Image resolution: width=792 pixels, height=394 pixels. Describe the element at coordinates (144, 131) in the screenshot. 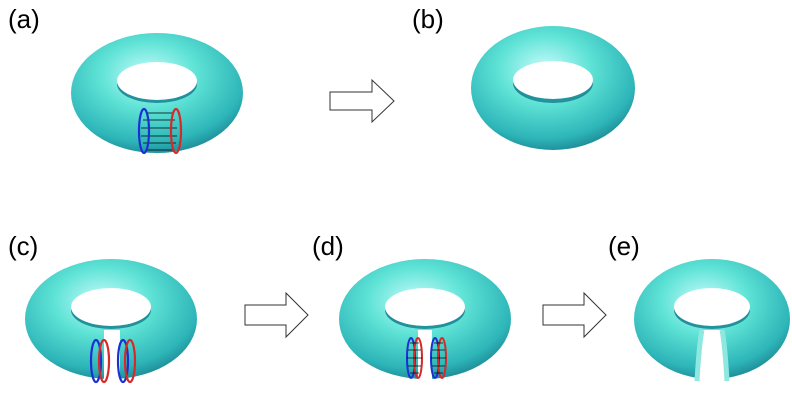

I see `panel-a-blue-ring` at that location.